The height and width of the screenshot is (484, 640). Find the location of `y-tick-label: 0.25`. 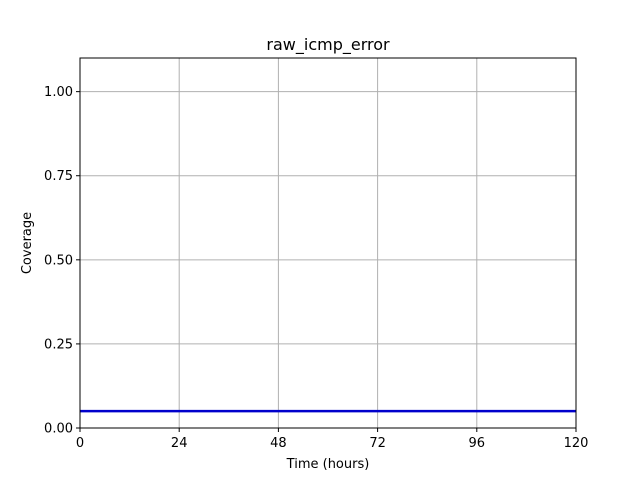

y-tick-label: 0.25 is located at coordinates (58, 344).